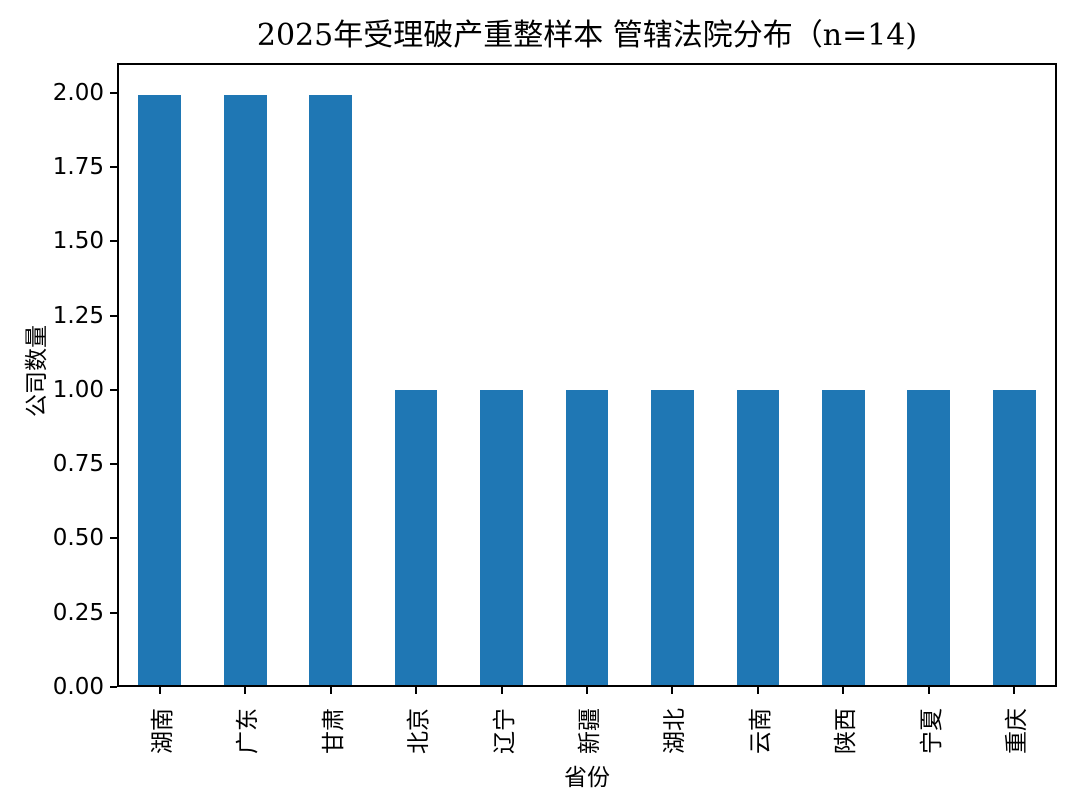 This screenshot has height=810, width=1081. What do you see at coordinates (929, 537) in the screenshot?
I see `bar-宁夏` at bounding box center [929, 537].